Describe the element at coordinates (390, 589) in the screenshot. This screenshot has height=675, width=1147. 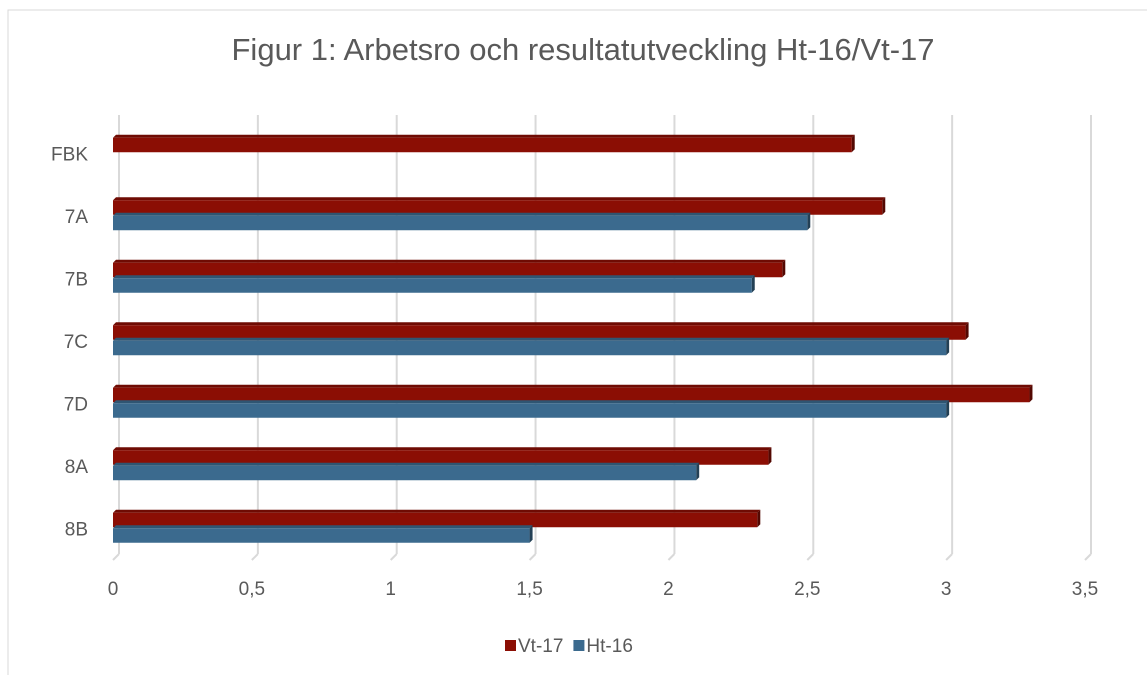
I see `x-tick-label: 1` at that location.